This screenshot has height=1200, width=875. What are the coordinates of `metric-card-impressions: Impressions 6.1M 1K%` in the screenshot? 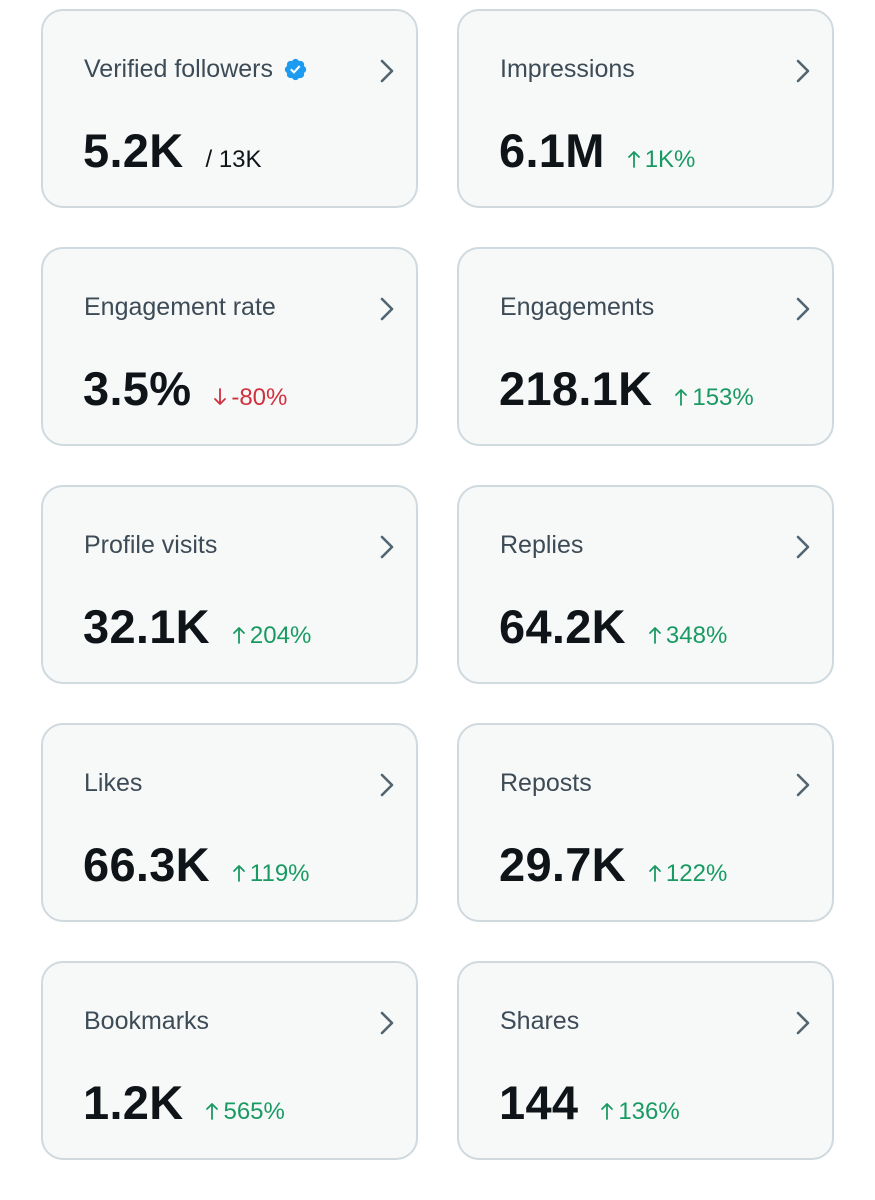 It's located at (645, 108).